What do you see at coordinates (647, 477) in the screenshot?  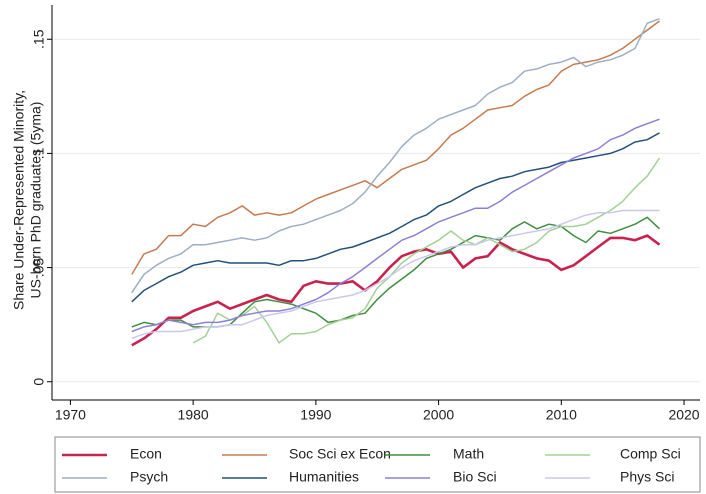 I see `legend-label: Phys Sci` at bounding box center [647, 477].